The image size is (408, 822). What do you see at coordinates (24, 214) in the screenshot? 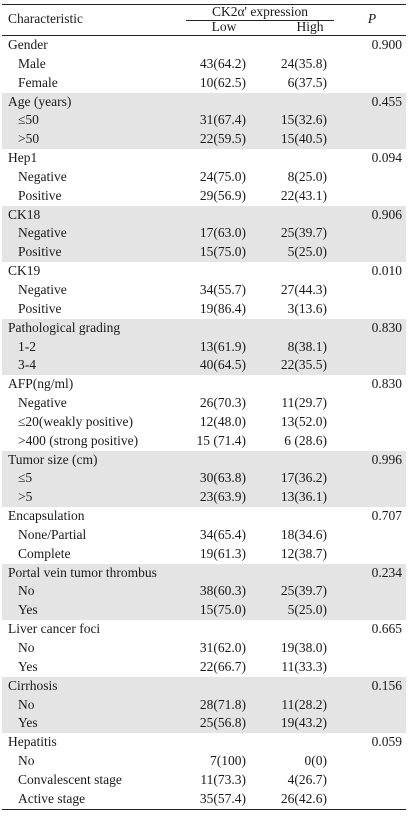
I see `group-label: CK18` at bounding box center [24, 214].